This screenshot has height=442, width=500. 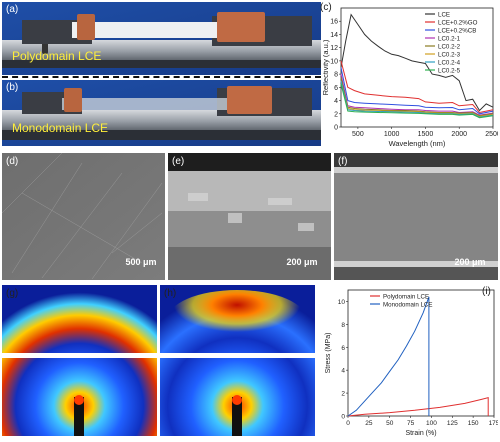 I want to click on x-tick-label: 125, so click(x=452, y=423).